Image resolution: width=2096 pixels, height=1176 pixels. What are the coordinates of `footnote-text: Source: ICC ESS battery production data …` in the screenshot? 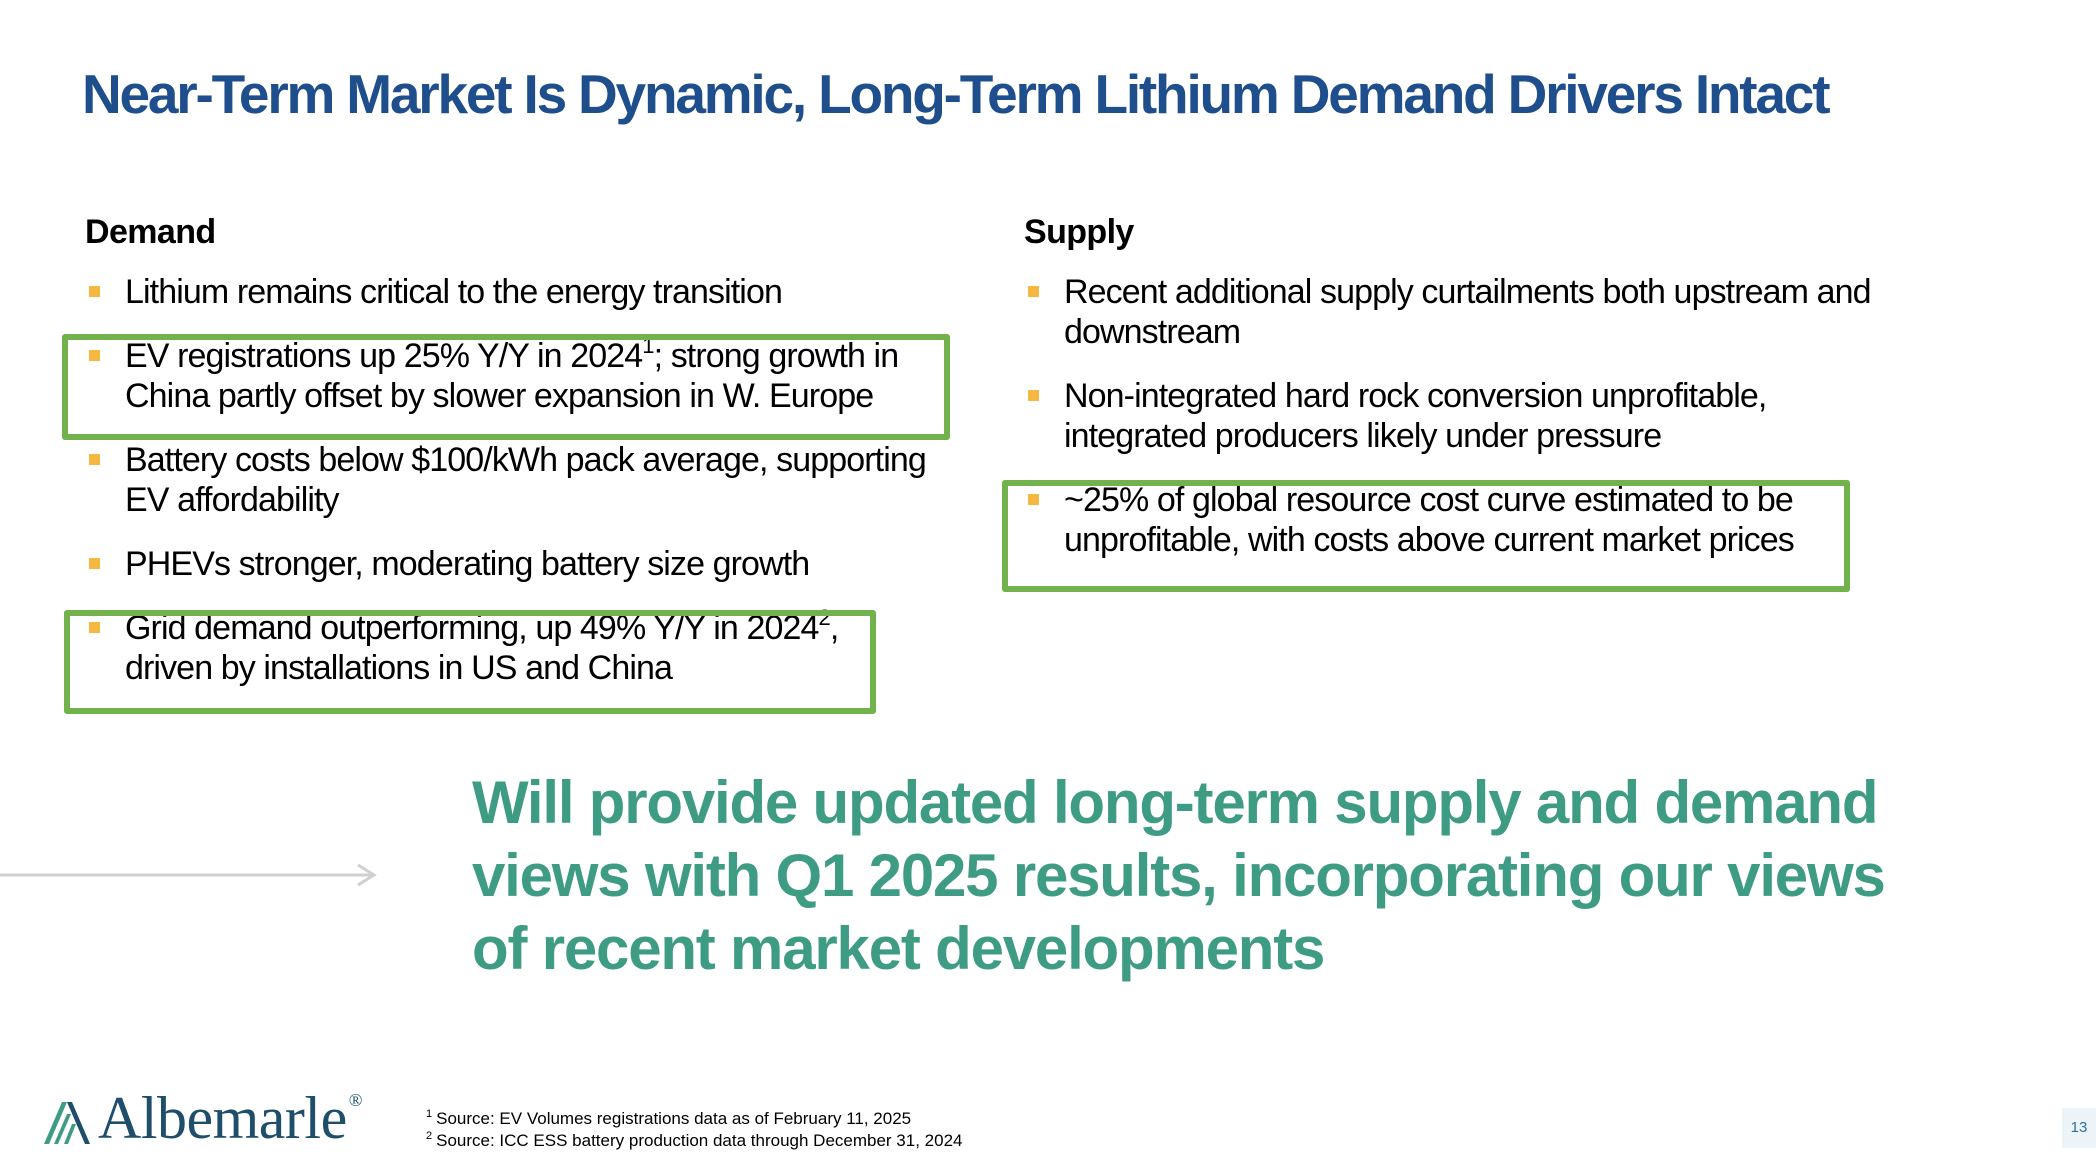 It's located at (699, 1140).